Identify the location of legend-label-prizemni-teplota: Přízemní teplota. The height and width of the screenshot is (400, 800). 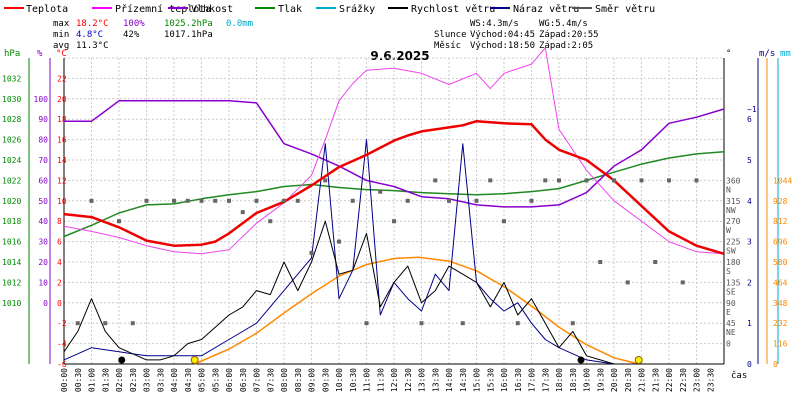
(163, 9).